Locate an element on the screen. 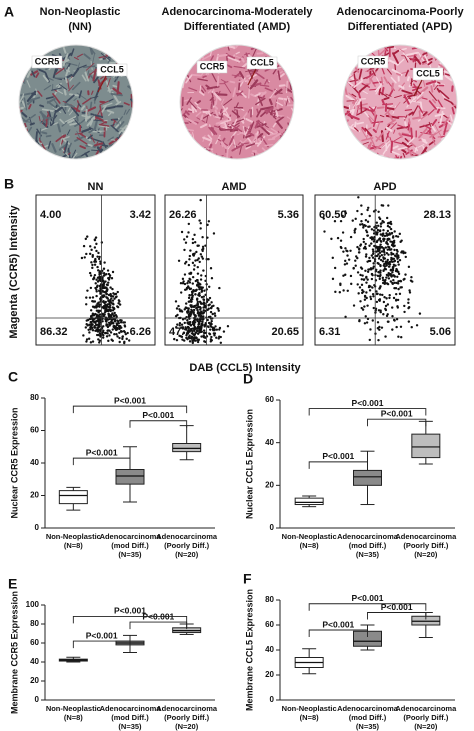  x-tick-label: Adenocarcinoma is located at coordinates (187, 536).